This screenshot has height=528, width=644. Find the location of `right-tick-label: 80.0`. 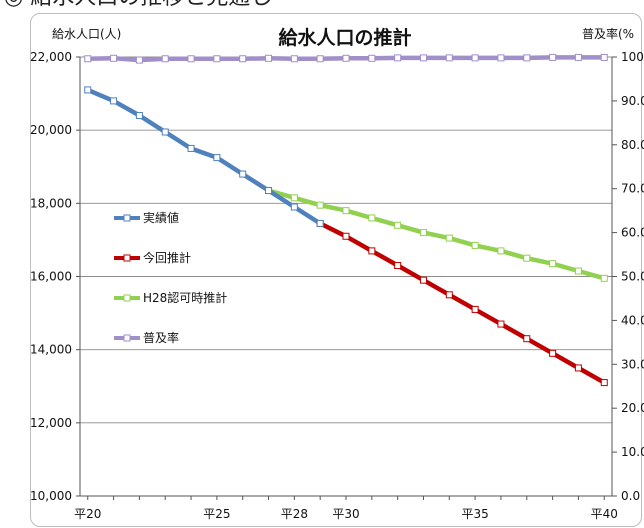

right-tick-label: 80.0 is located at coordinates (632, 145).